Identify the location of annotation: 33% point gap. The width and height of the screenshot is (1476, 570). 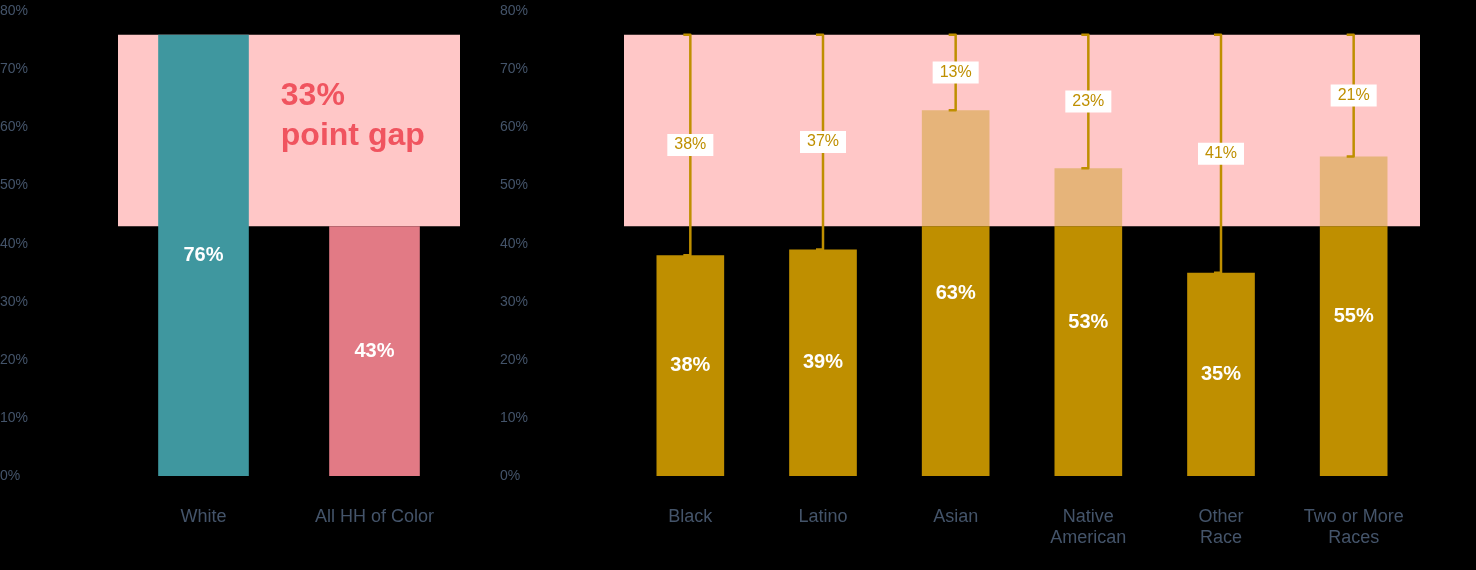
(352, 113).